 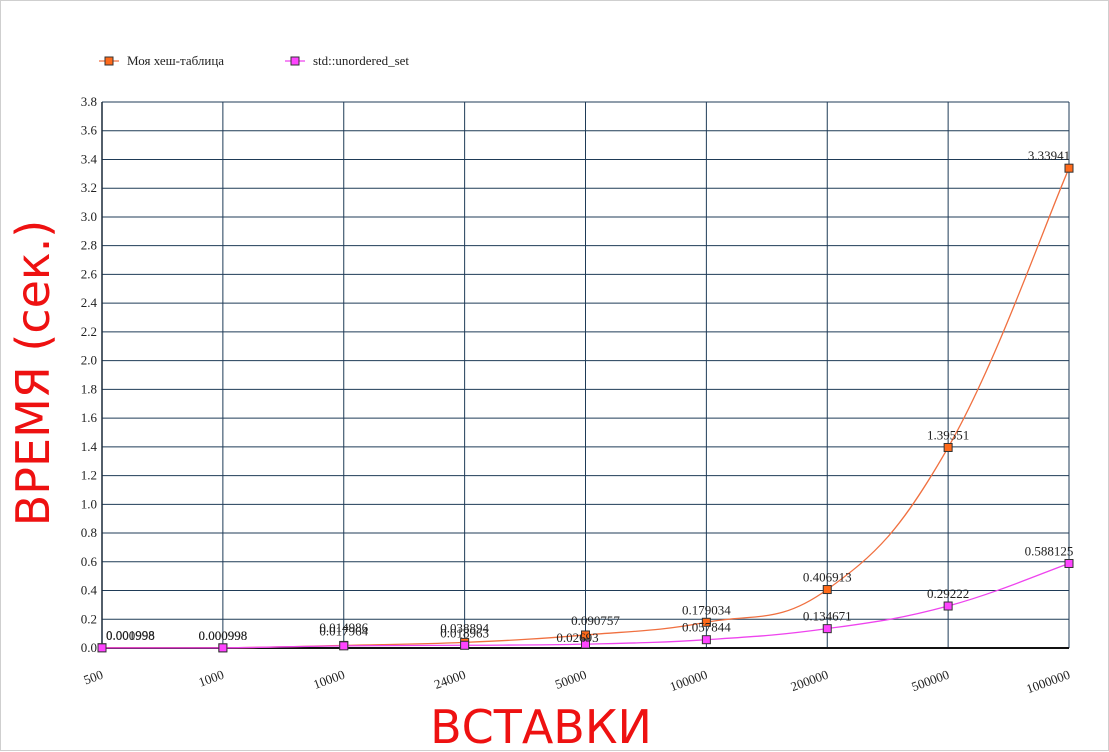 I want to click on data-label: 0.29222, so click(x=948, y=593).